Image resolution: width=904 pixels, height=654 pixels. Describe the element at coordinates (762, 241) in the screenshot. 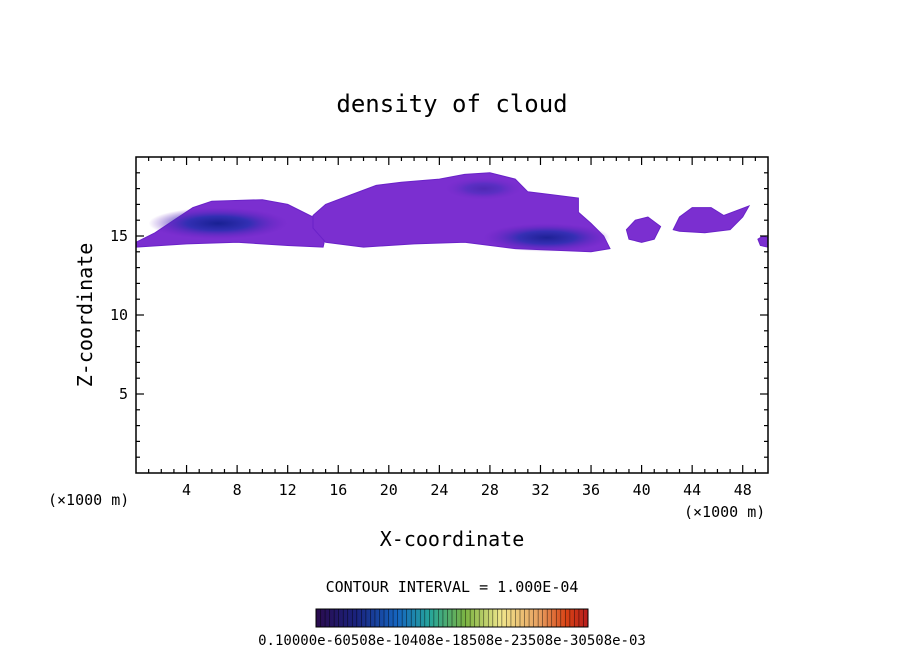

I see `cloud-patch-edge` at that location.